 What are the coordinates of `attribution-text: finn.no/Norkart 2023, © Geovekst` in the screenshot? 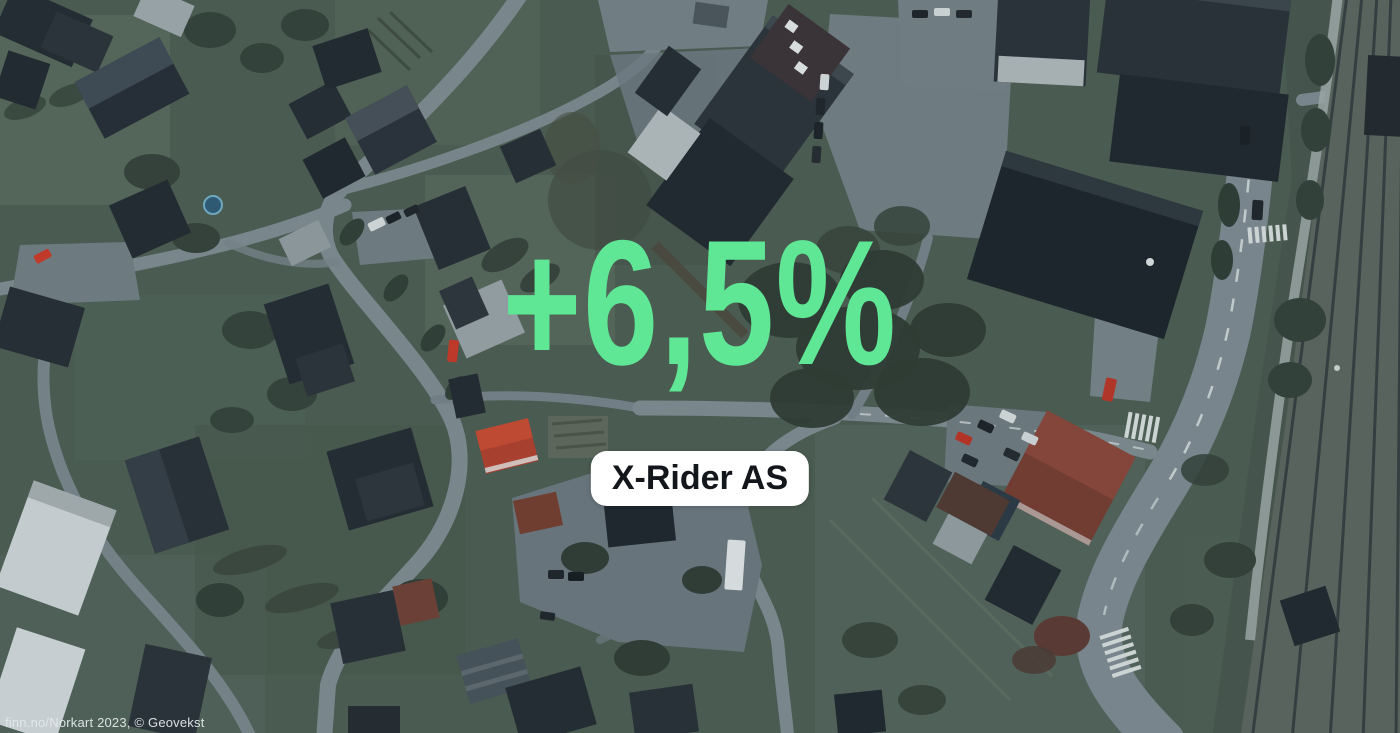 It's located at (105, 722).